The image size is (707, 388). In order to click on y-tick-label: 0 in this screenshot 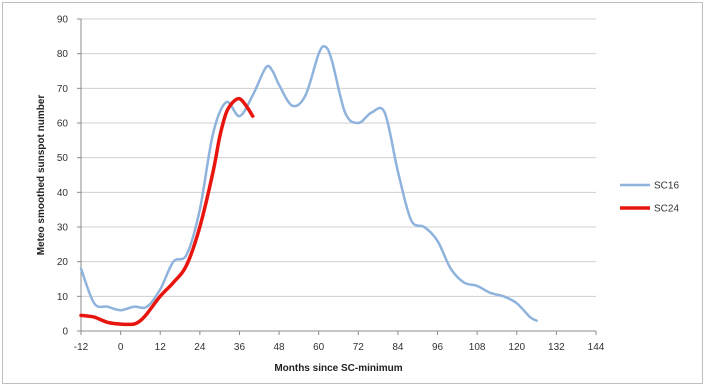, I will do `click(65, 332)`.